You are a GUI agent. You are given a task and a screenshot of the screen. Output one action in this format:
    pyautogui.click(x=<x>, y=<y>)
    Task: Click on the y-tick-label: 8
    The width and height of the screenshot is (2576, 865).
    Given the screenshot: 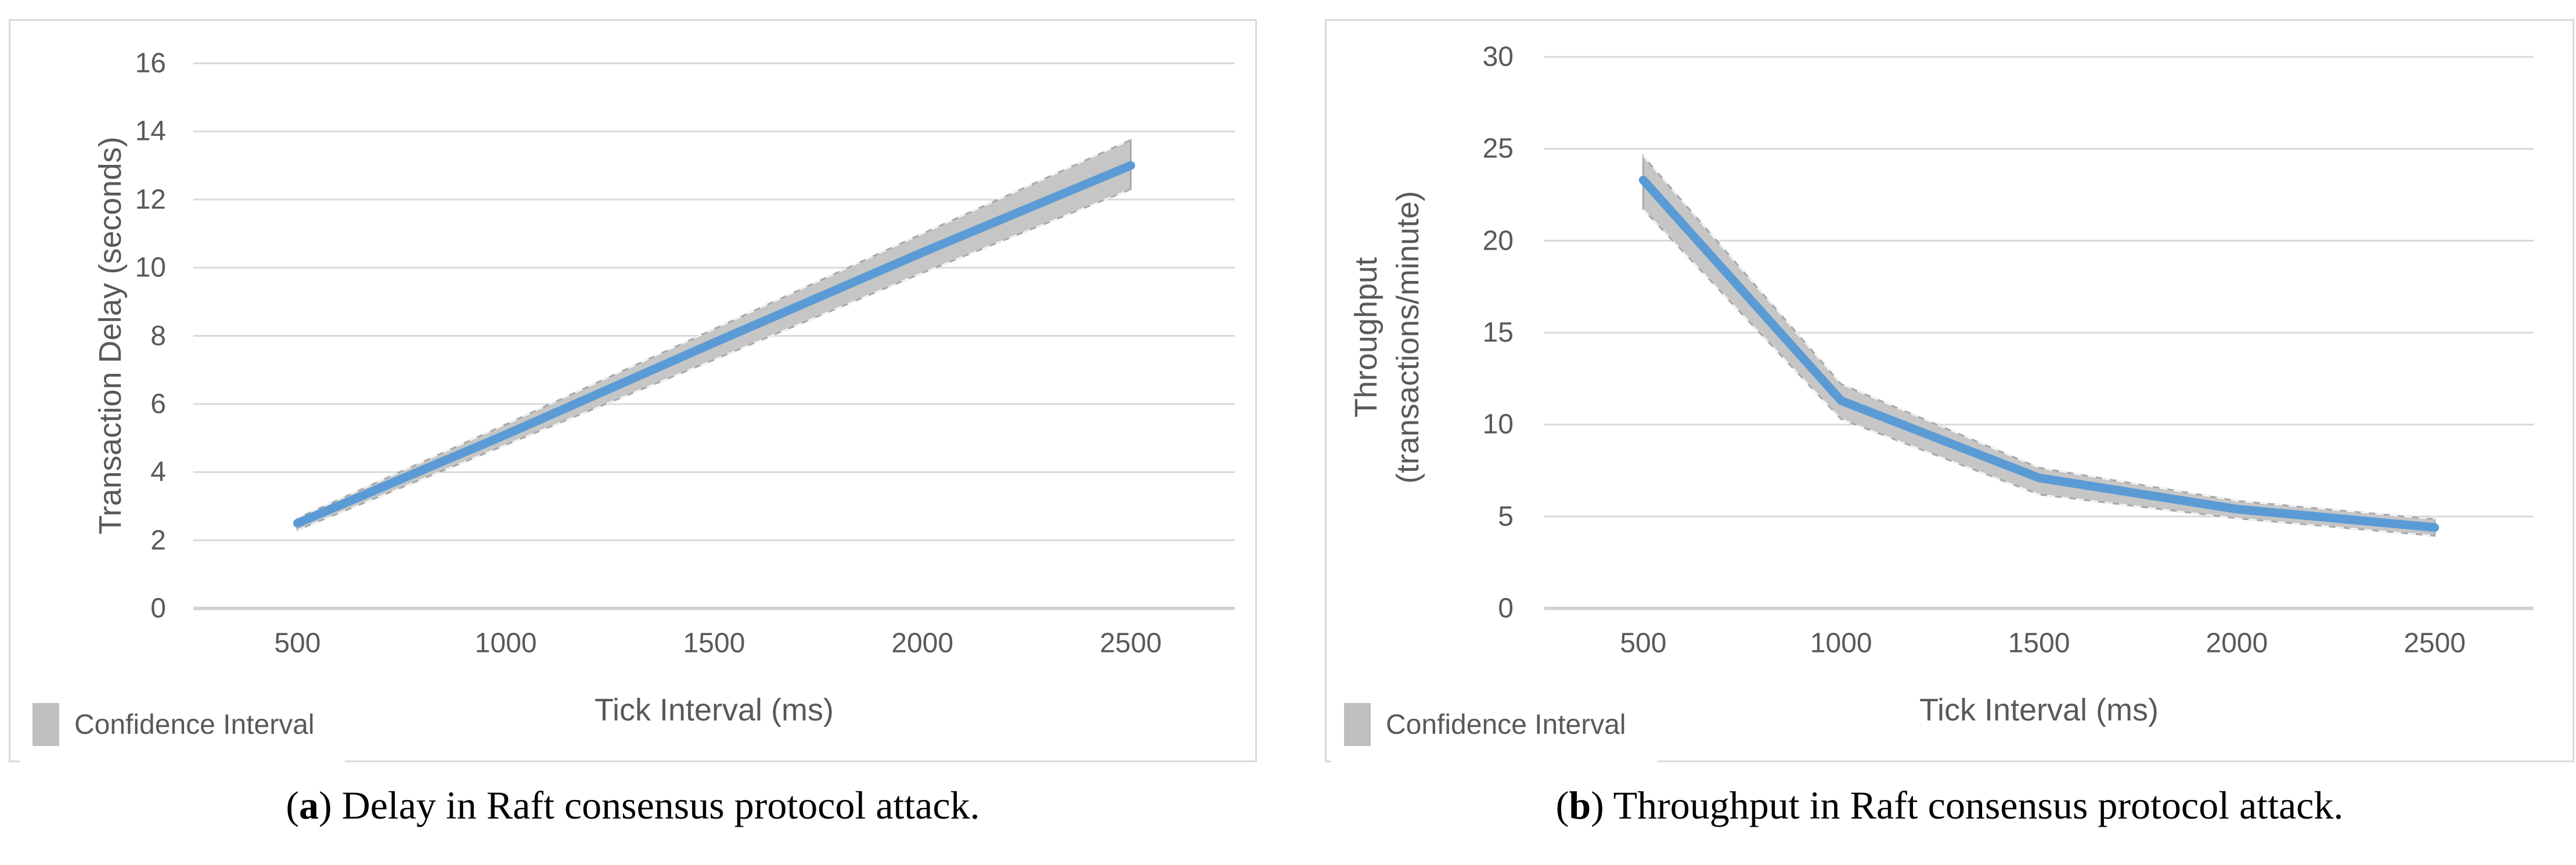 What is the action you would take?
    pyautogui.click(x=158, y=335)
    